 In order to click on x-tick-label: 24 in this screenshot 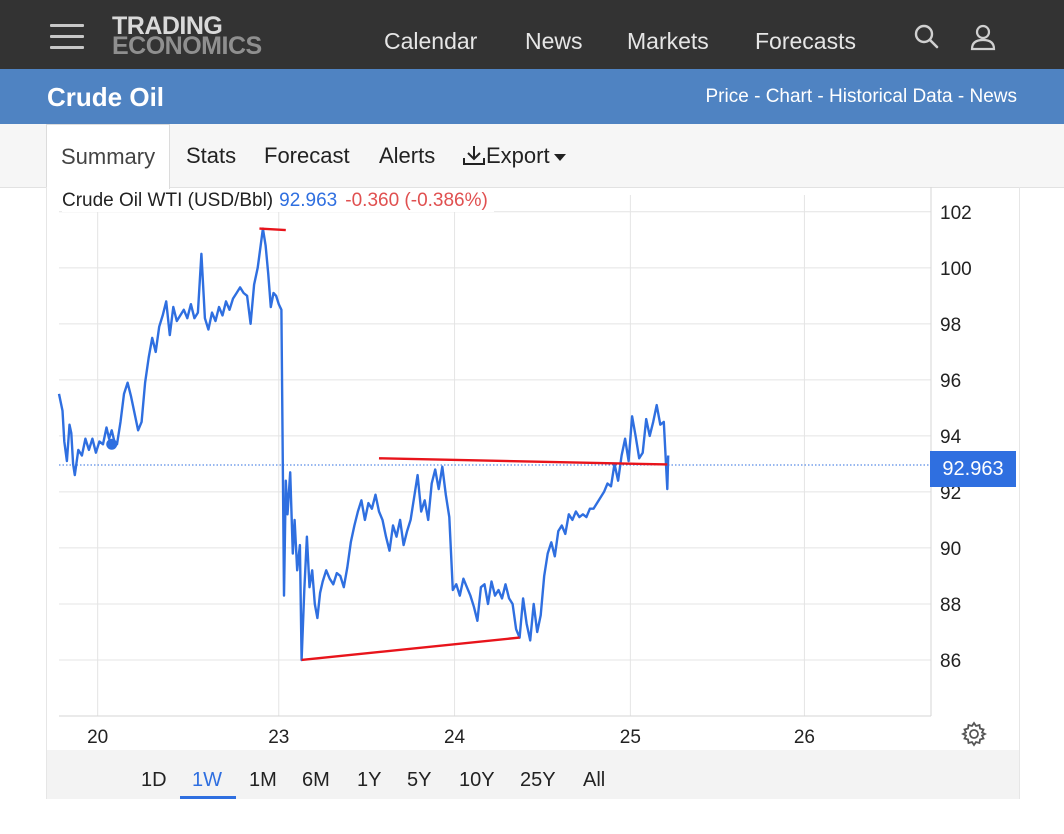, I will do `click(455, 737)`.